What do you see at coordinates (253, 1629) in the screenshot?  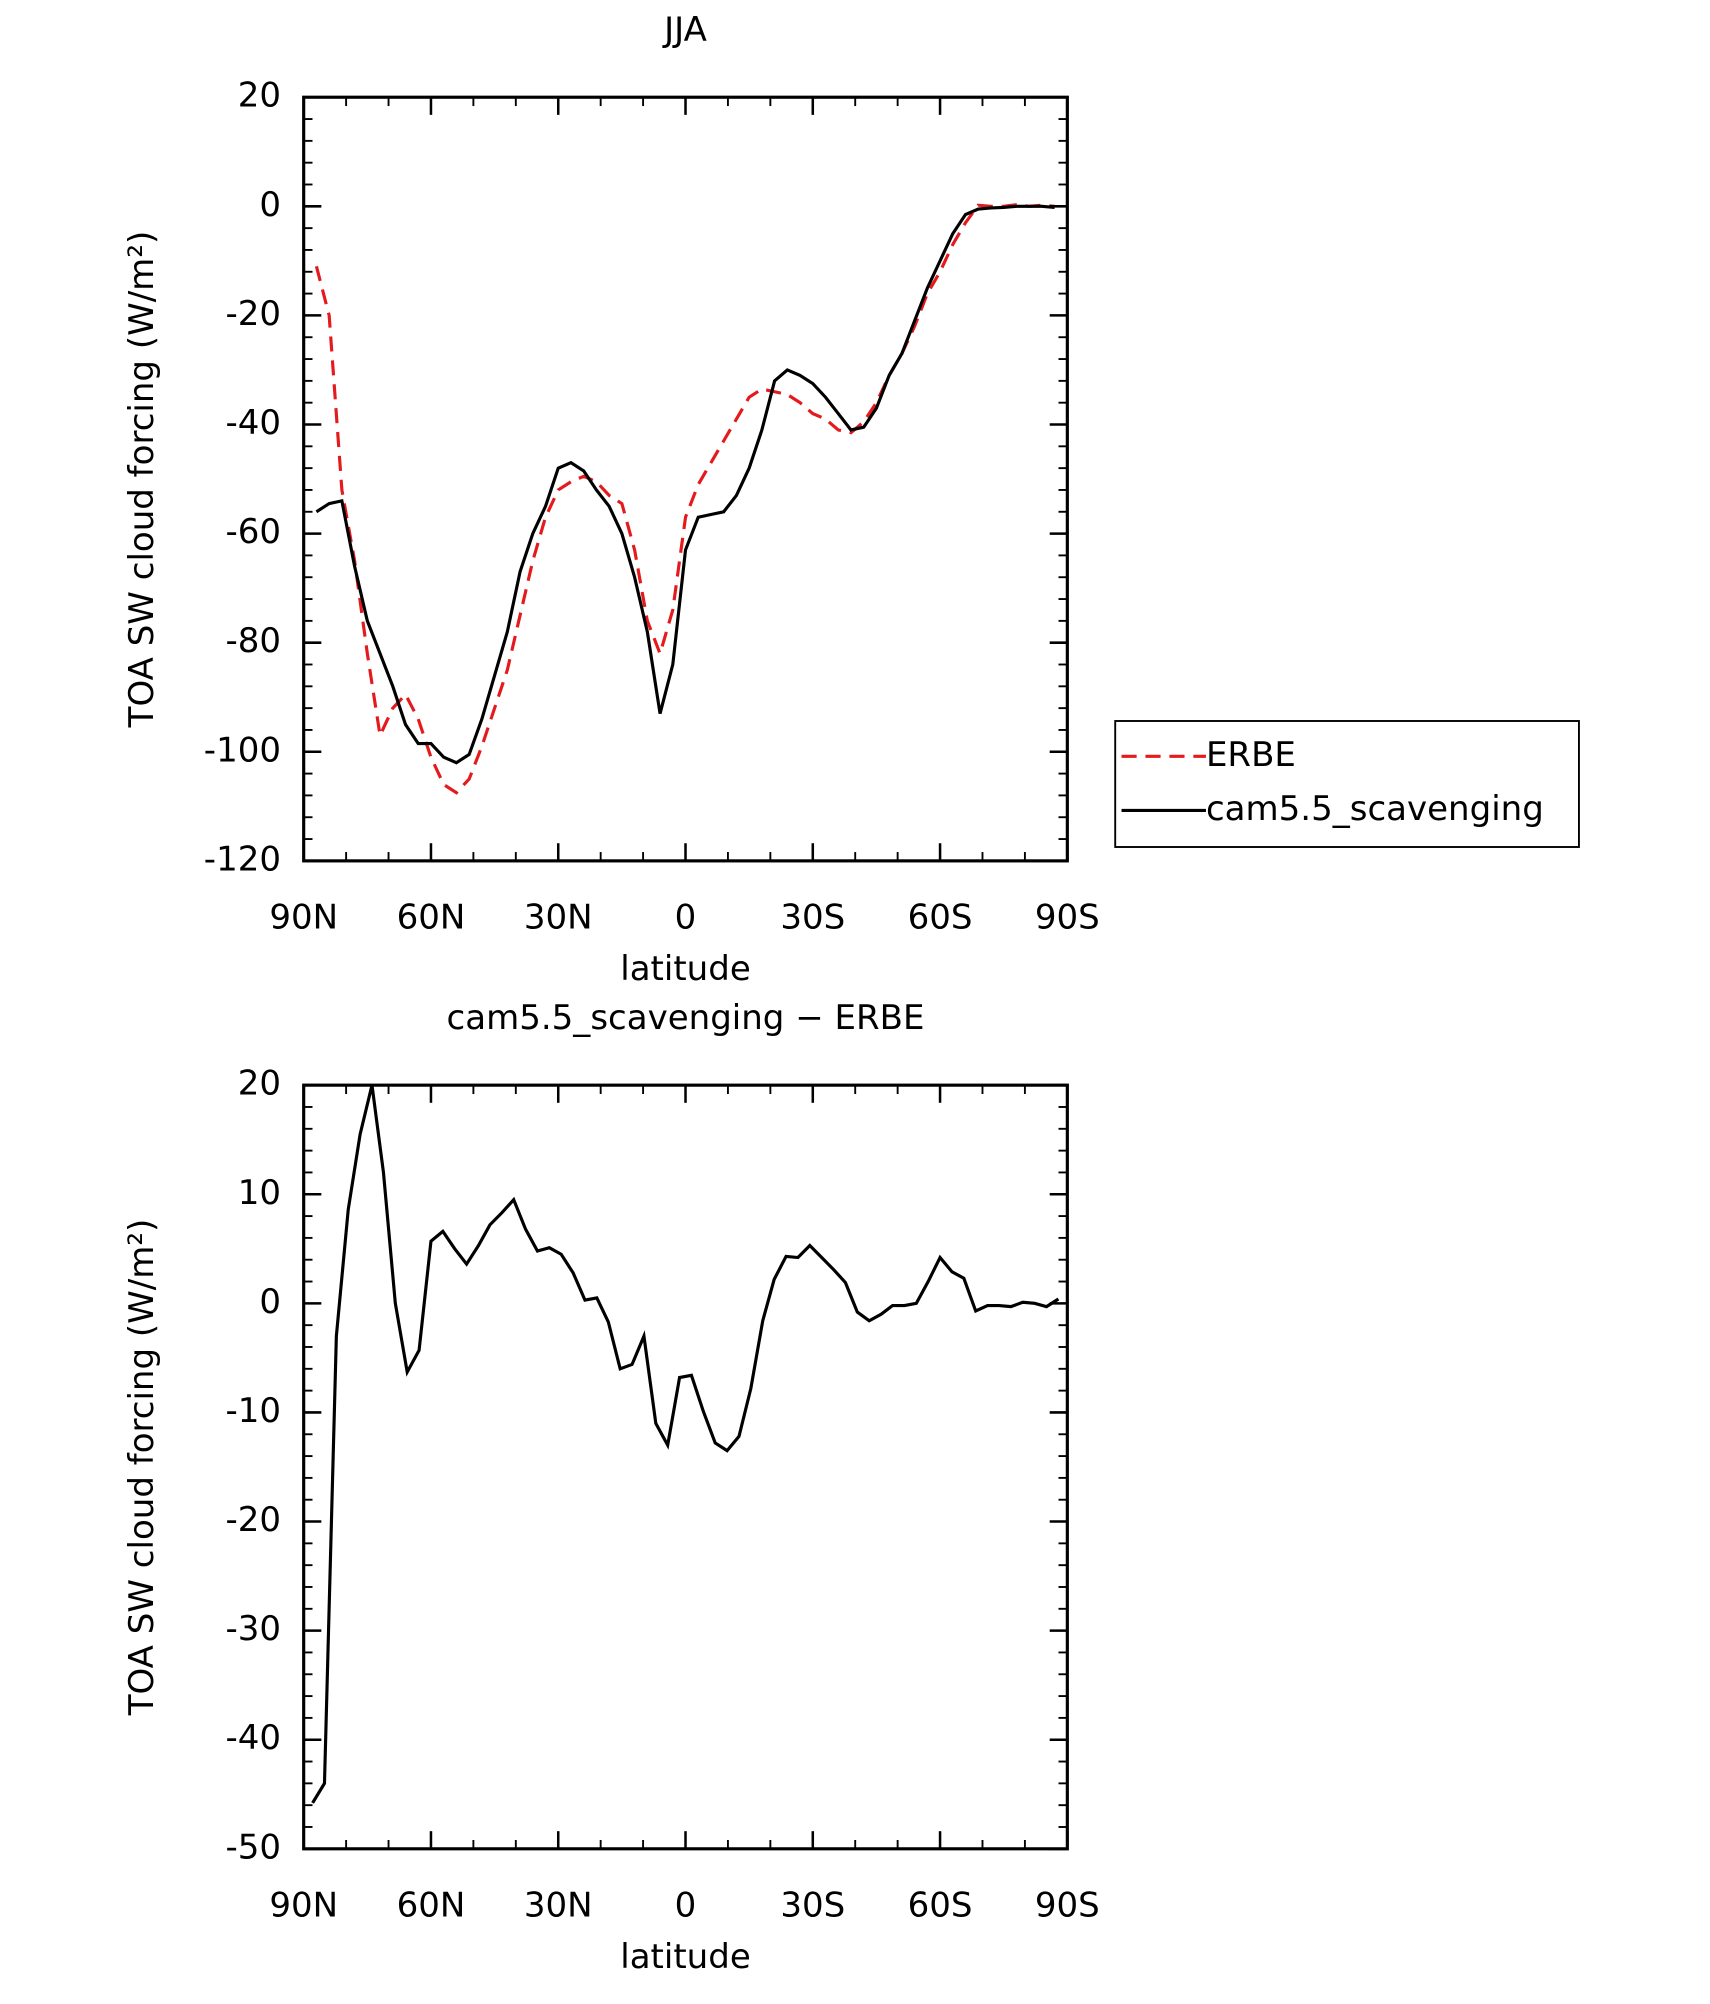 I see `y-tick-label: -30` at bounding box center [253, 1629].